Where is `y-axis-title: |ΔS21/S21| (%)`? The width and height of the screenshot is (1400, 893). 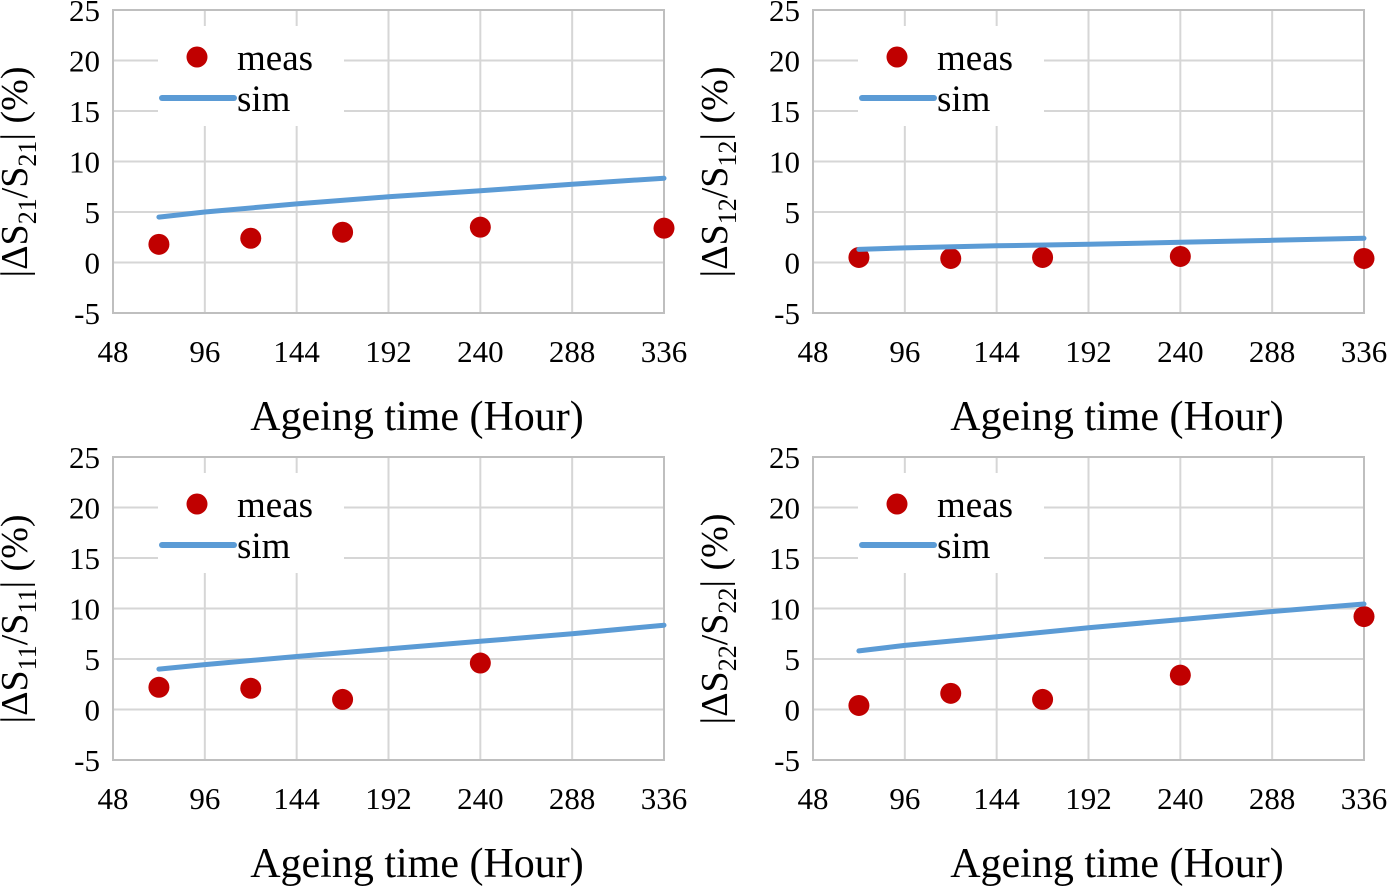 y-axis-title: |ΔS21/S21| (%) is located at coordinates (21, 172).